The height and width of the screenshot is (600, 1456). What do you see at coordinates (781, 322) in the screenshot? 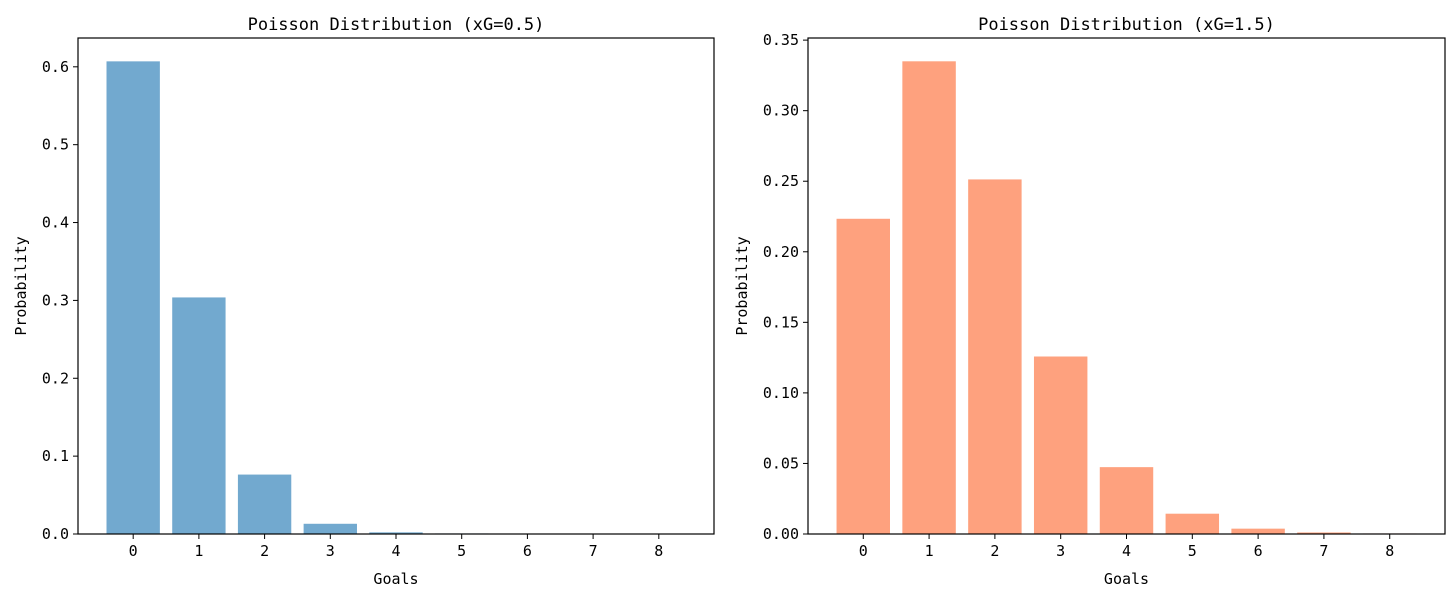
I see `y-tick-label: 0.15` at bounding box center [781, 322].